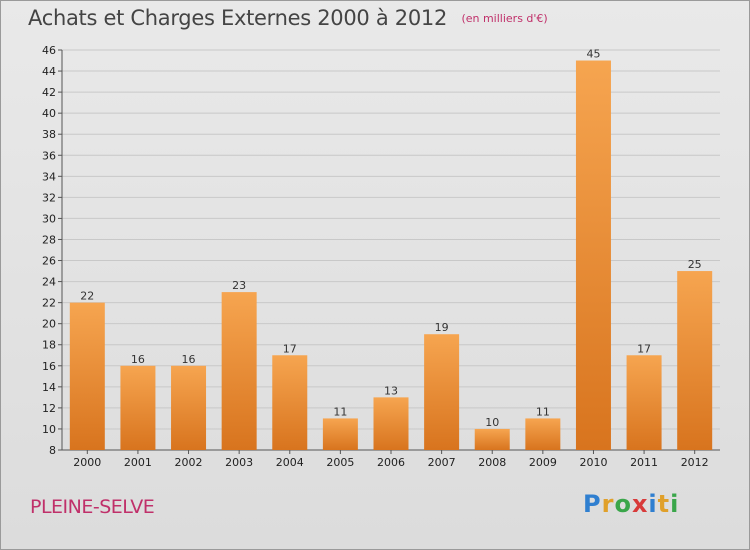 This screenshot has width=750, height=550. I want to click on bar-2012, so click(695, 360).